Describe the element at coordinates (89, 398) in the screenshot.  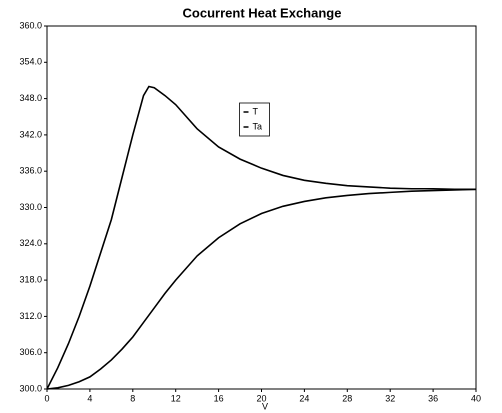
I see `x-tick-label: 4` at that location.